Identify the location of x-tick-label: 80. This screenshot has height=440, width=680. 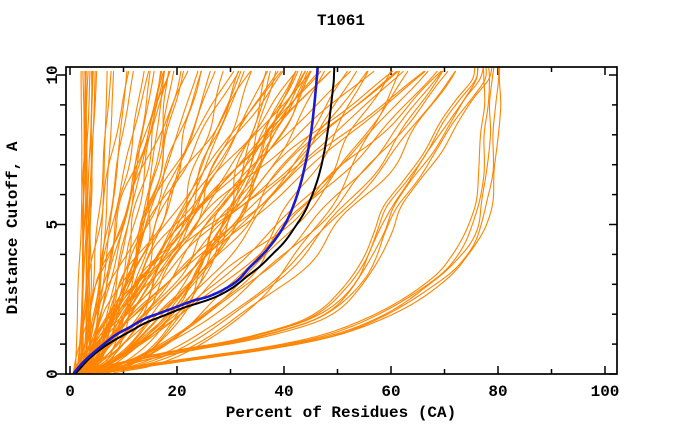
(497, 392).